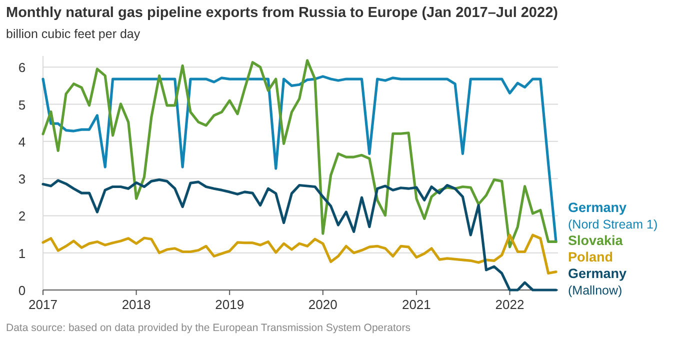 The width and height of the screenshot is (690, 338). Describe the element at coordinates (323, 304) in the screenshot. I see `x-tick-label: 2020` at that location.